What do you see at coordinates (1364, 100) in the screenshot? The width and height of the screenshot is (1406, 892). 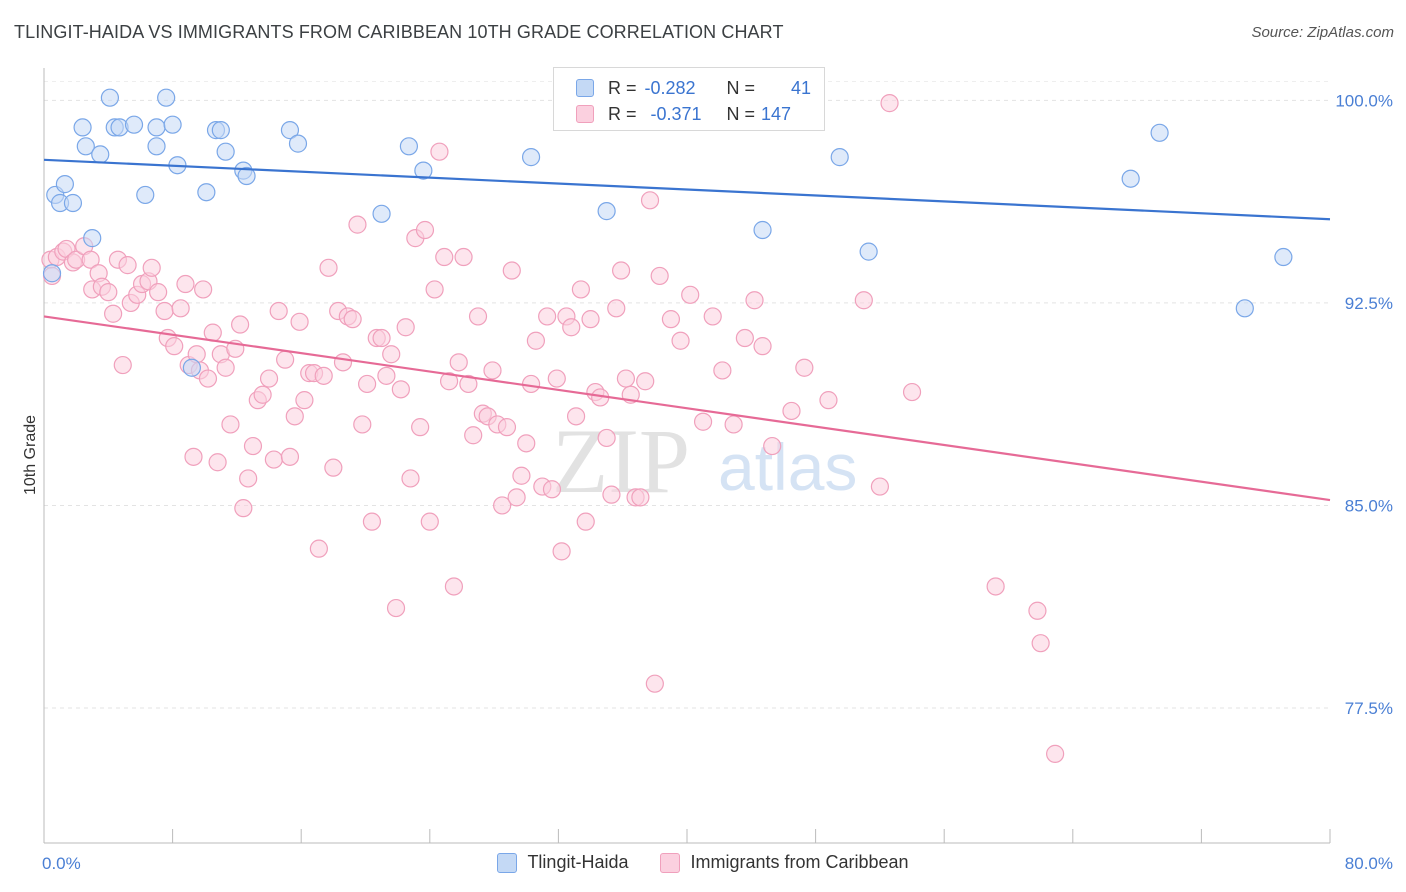 I see `y-tick-label: 100.0%` at bounding box center [1364, 100].